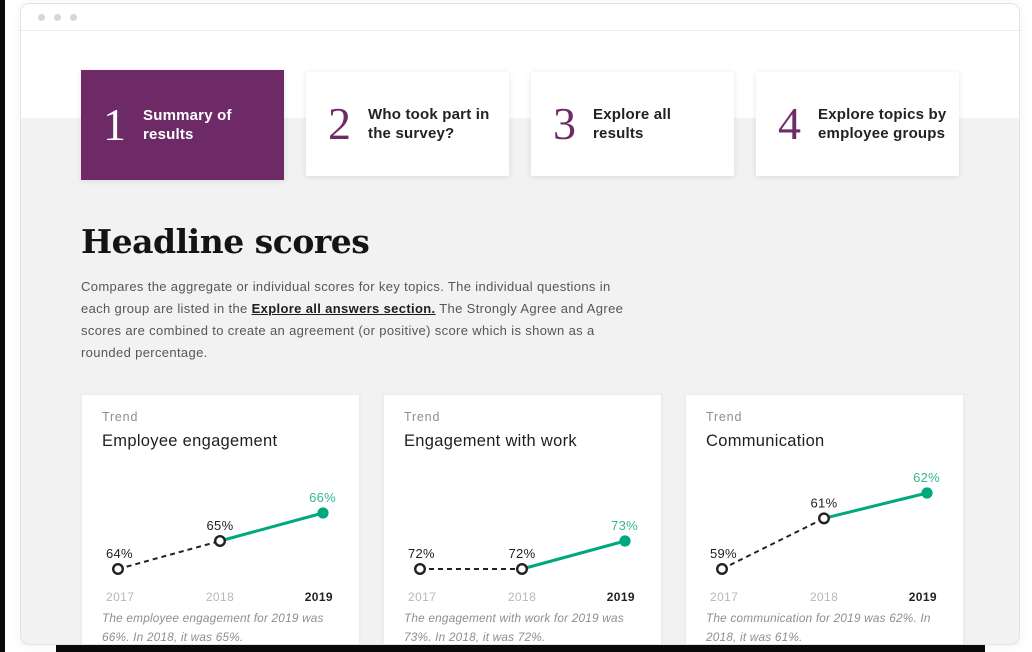  I want to click on svg-text: 59%, so click(723, 553).